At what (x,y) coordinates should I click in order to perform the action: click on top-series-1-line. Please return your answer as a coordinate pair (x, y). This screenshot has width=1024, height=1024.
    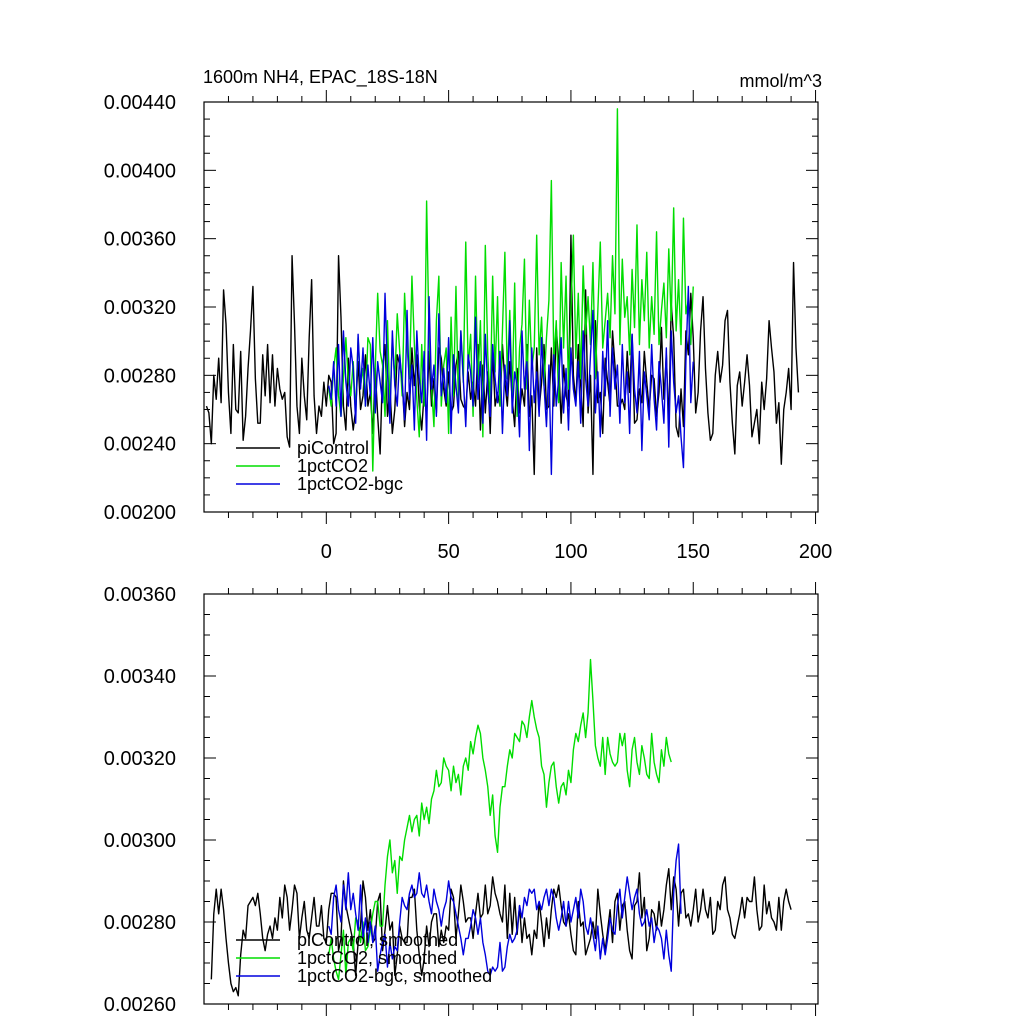
    Looking at the image, I should click on (511, 290).